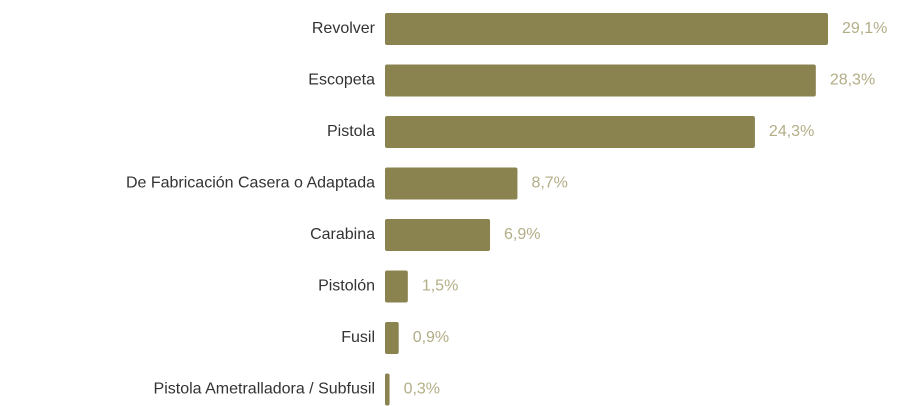 The width and height of the screenshot is (913, 406). What do you see at coordinates (440, 286) in the screenshot?
I see `value-label: 1,5%` at bounding box center [440, 286].